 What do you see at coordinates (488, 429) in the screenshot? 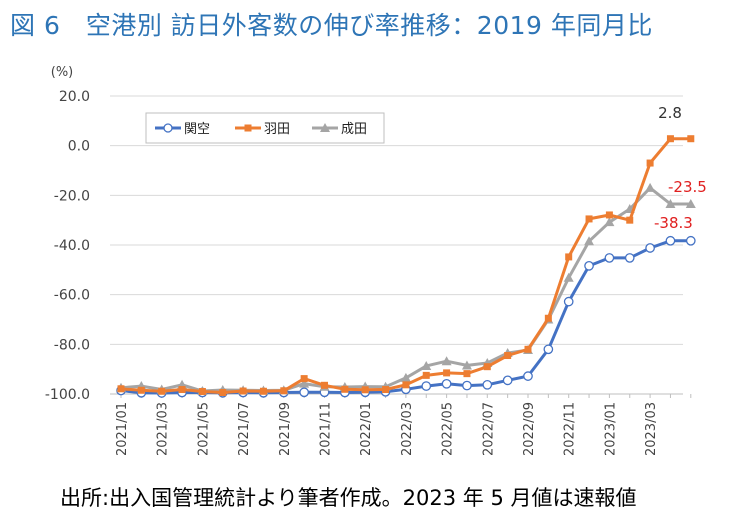
I see `x-tick-label: 2022/07` at bounding box center [488, 429].